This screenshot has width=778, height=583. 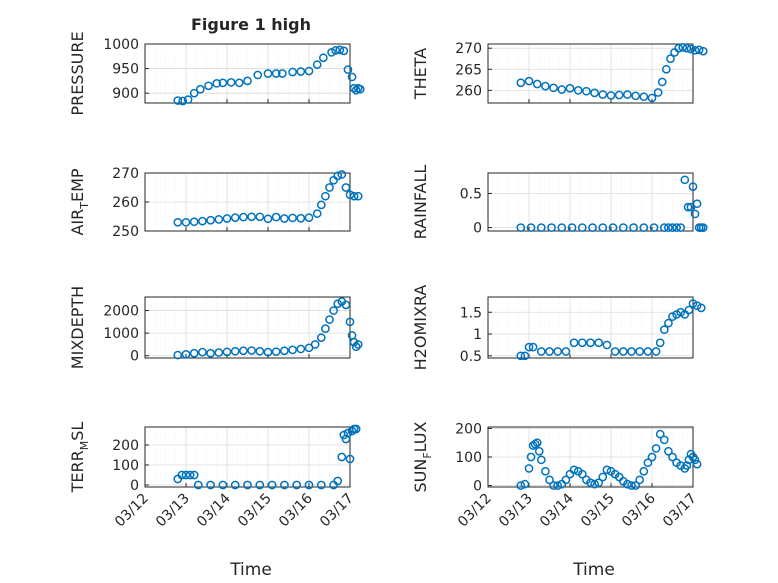 I want to click on y-tick-label: 950, so click(x=125, y=70).